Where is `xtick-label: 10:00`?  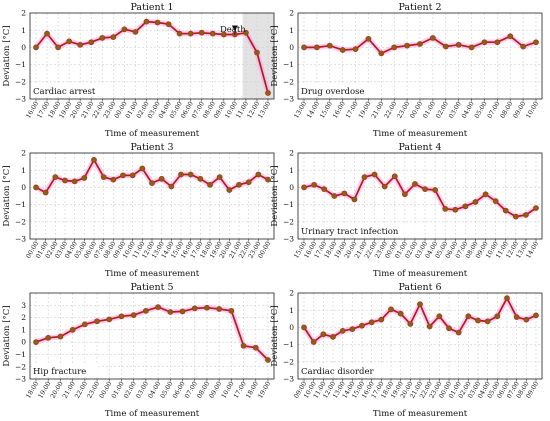
xtick-label: 10:00 is located at coordinates (532, 110).